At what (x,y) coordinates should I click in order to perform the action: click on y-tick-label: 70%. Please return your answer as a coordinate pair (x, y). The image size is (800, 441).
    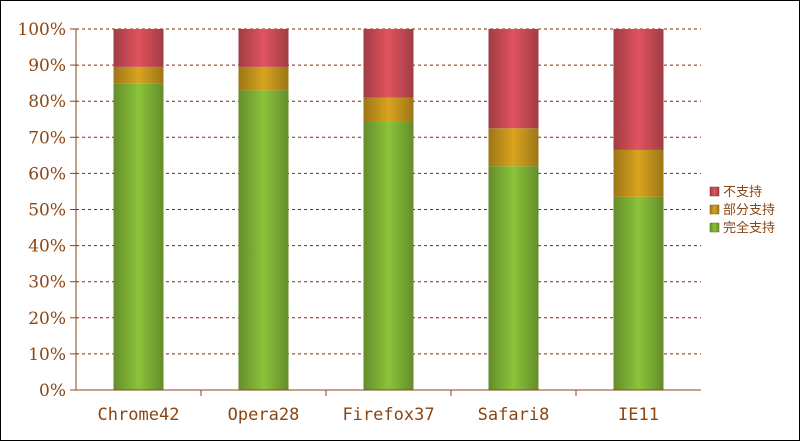
    Looking at the image, I should click on (47, 138).